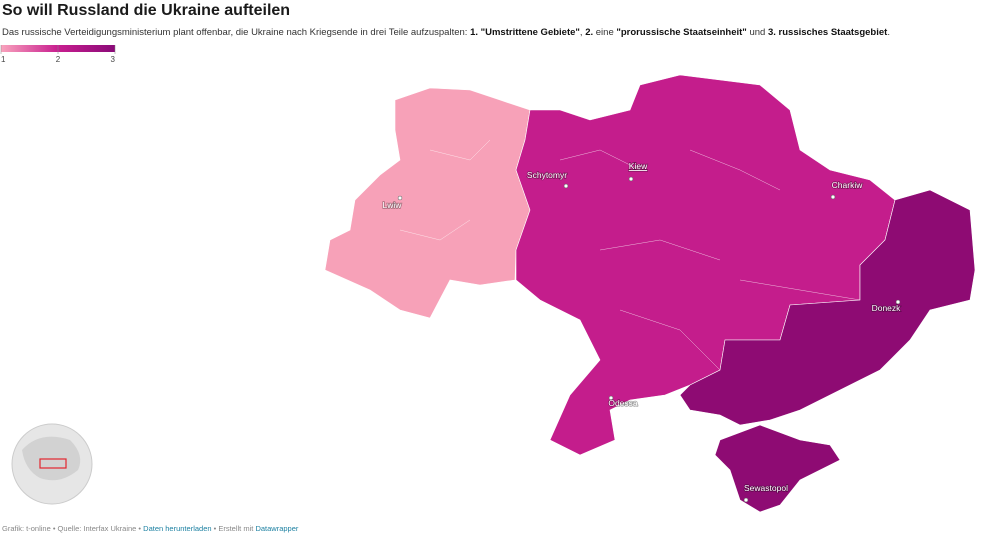  What do you see at coordinates (766, 488) in the screenshot?
I see `city-label: Sewastopol` at bounding box center [766, 488].